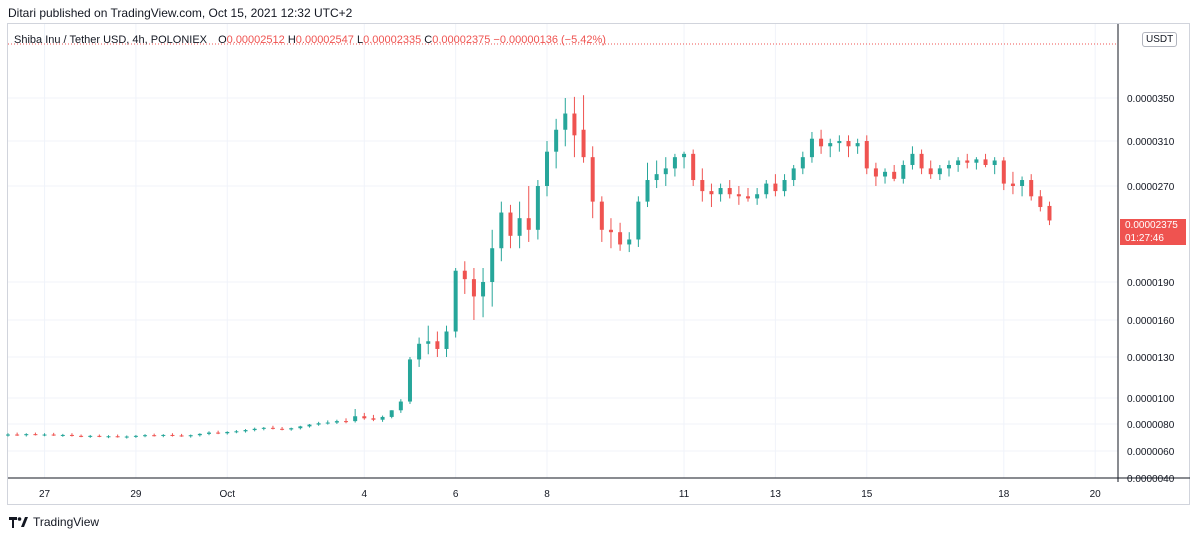 This screenshot has height=540, width=1200. What do you see at coordinates (1151, 321) in the screenshot?
I see `y-tick-label: 0.0000160` at bounding box center [1151, 321].